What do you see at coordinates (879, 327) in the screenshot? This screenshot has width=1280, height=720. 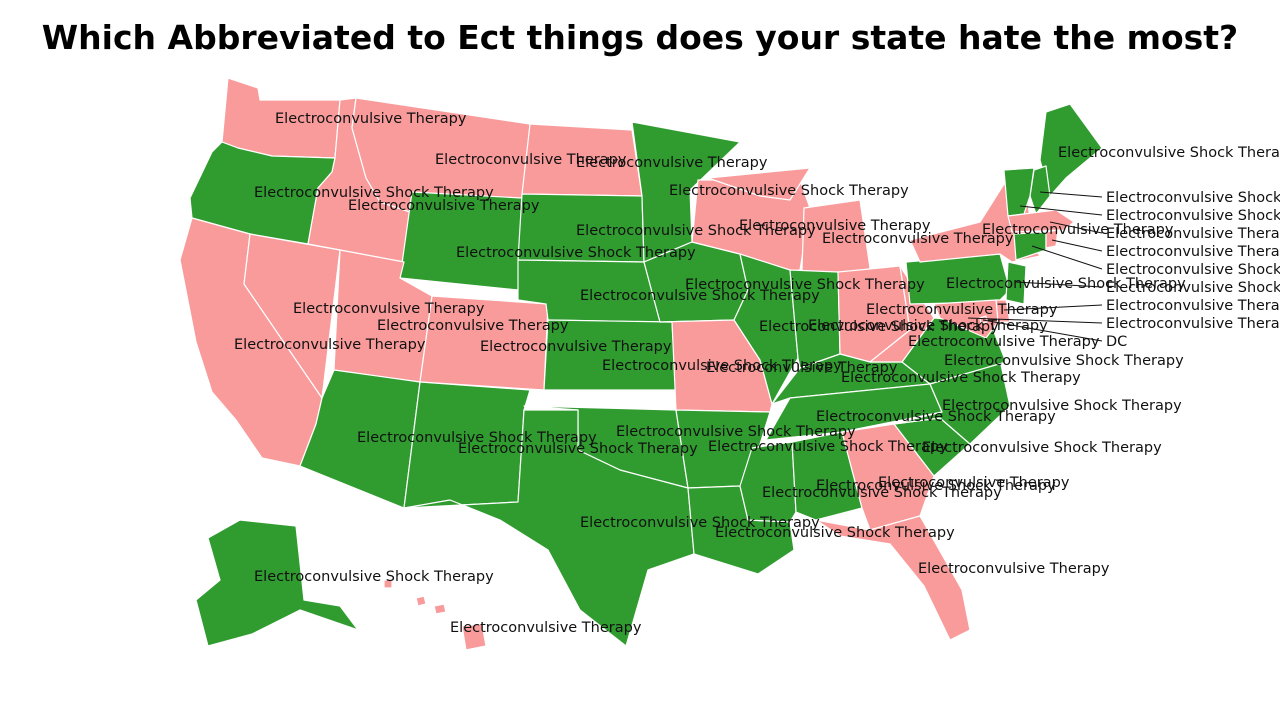 I see `state-label-il: Electroconvulsive Shock Therapy` at bounding box center [879, 327].